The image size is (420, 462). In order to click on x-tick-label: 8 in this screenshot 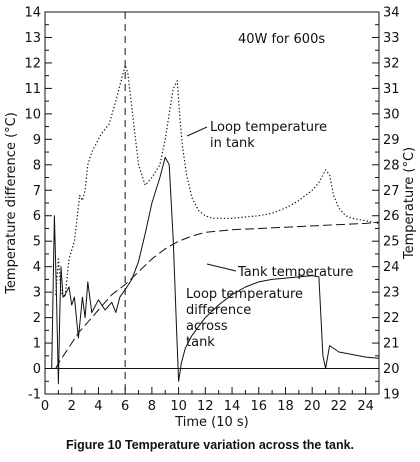, I will do `click(152, 406)`.